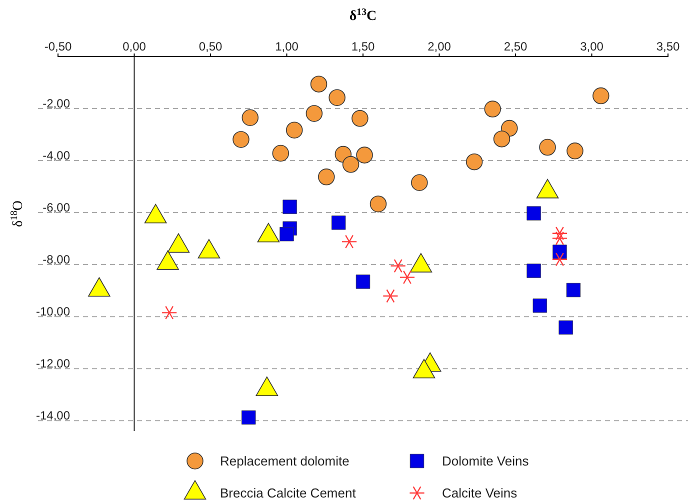  Describe the element at coordinates (285, 461) in the screenshot. I see `legend-label: Replacement dolomite` at that location.